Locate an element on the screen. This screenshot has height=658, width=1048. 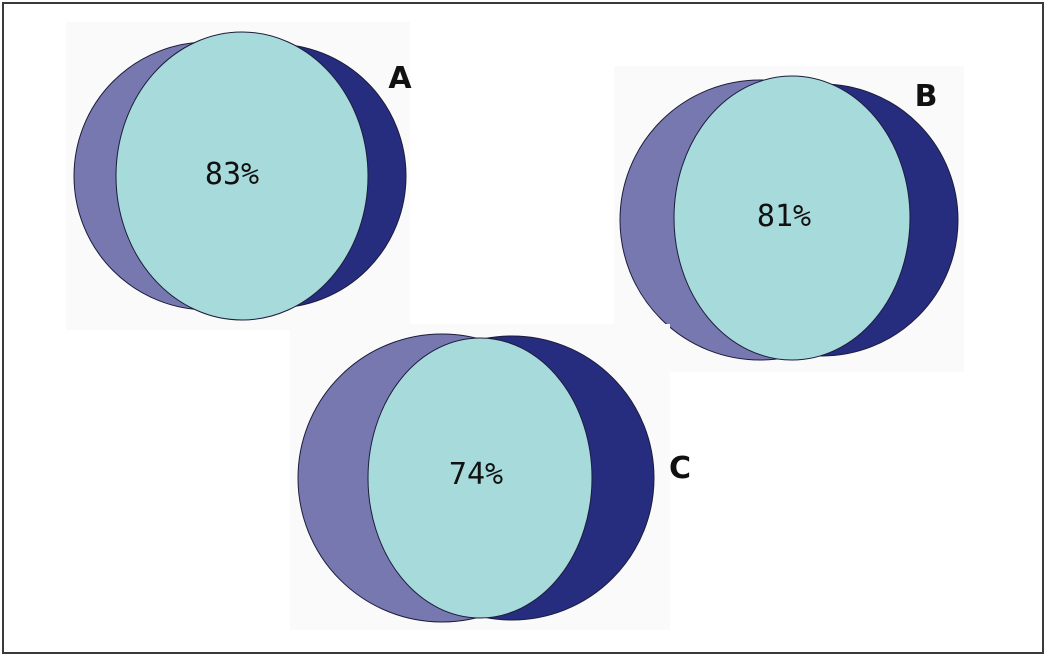
overlap-label-a: 83% is located at coordinates (232, 174).